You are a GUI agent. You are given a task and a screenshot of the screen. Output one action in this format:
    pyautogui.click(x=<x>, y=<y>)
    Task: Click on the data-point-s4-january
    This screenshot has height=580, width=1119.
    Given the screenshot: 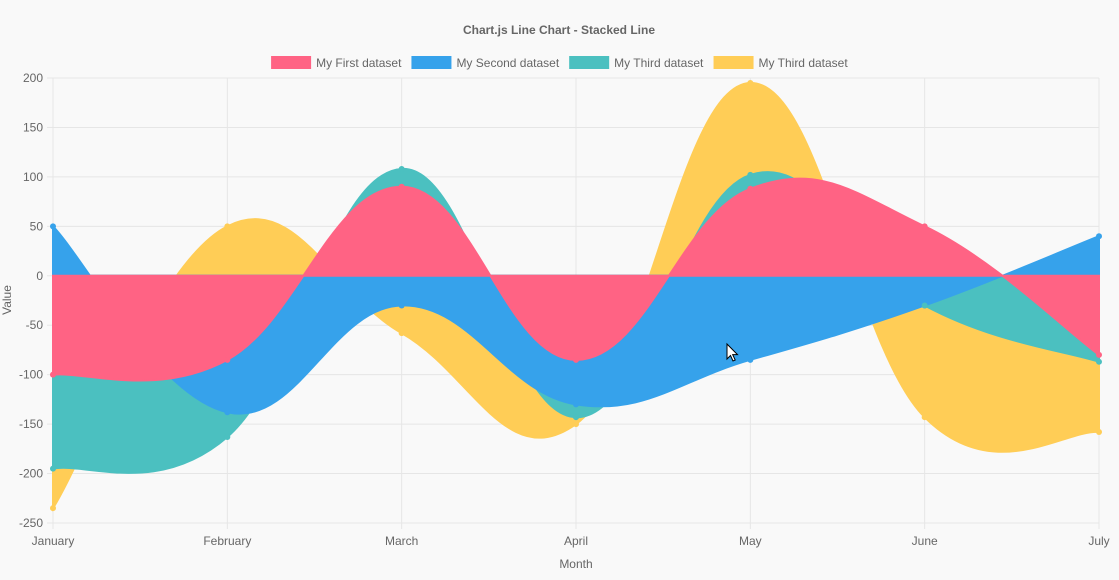 What is the action you would take?
    pyautogui.click(x=53, y=508)
    